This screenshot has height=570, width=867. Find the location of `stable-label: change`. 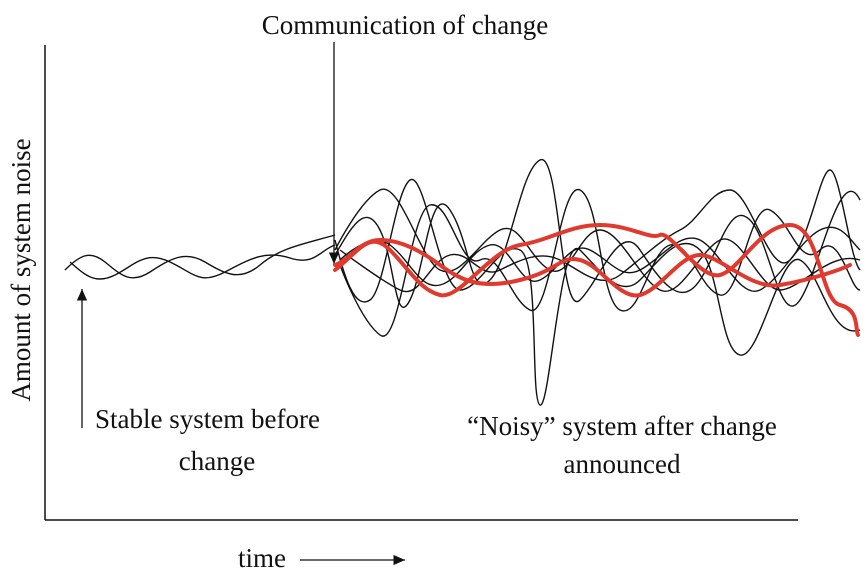

stable-label: change is located at coordinates (217, 461).